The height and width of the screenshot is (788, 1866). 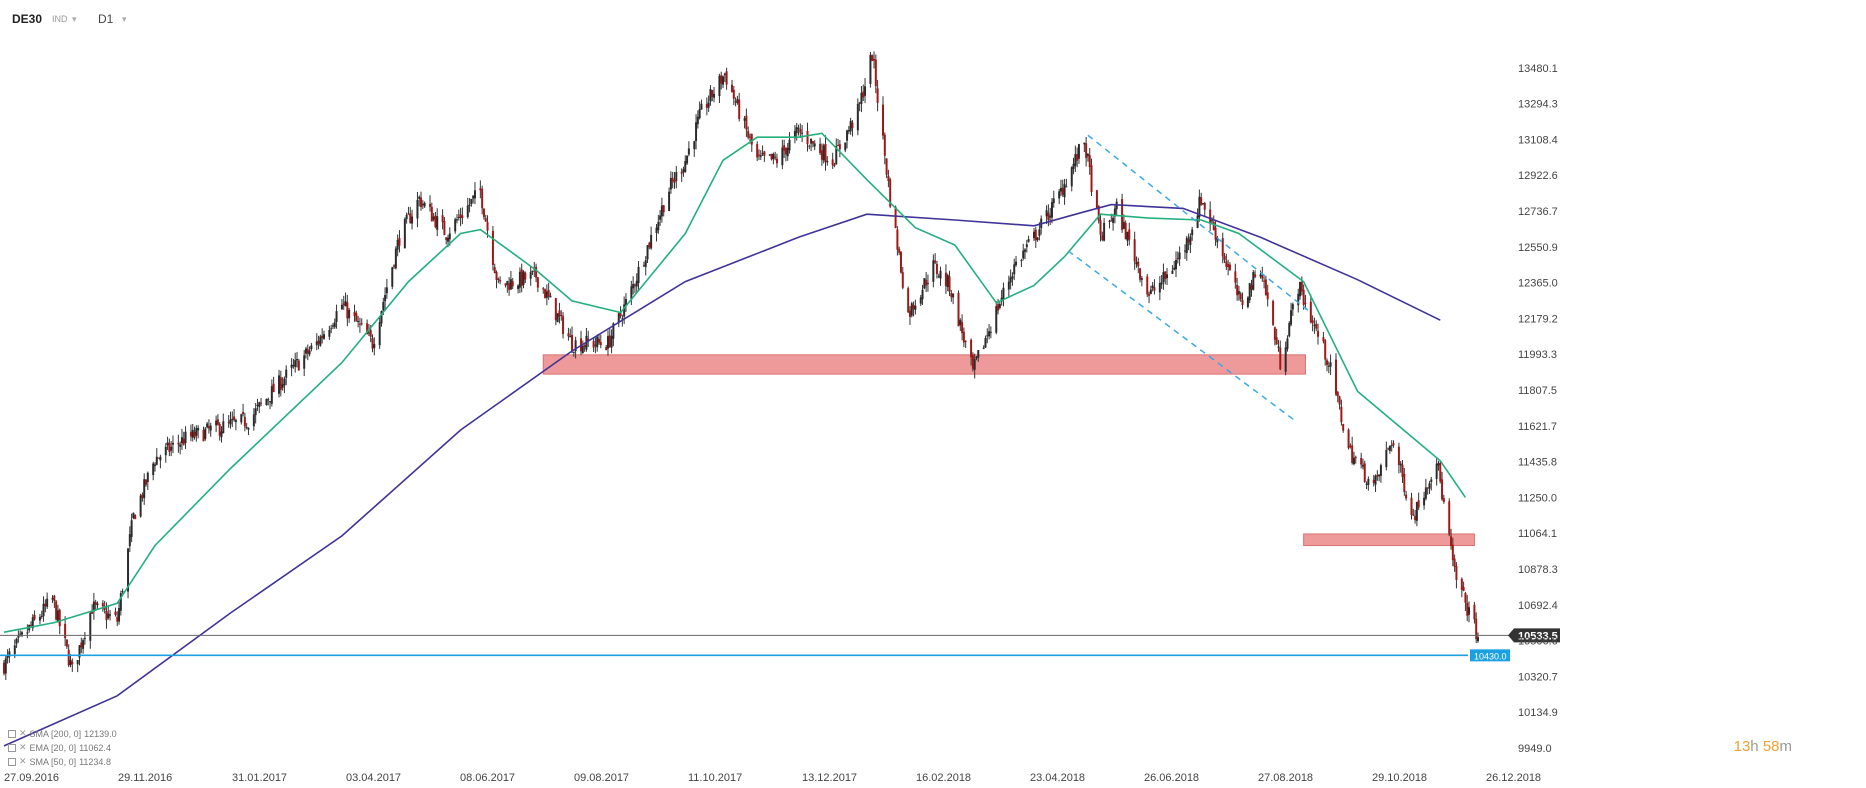 I want to click on timeframe-dropdown-icon: ▾, so click(x=124, y=19).